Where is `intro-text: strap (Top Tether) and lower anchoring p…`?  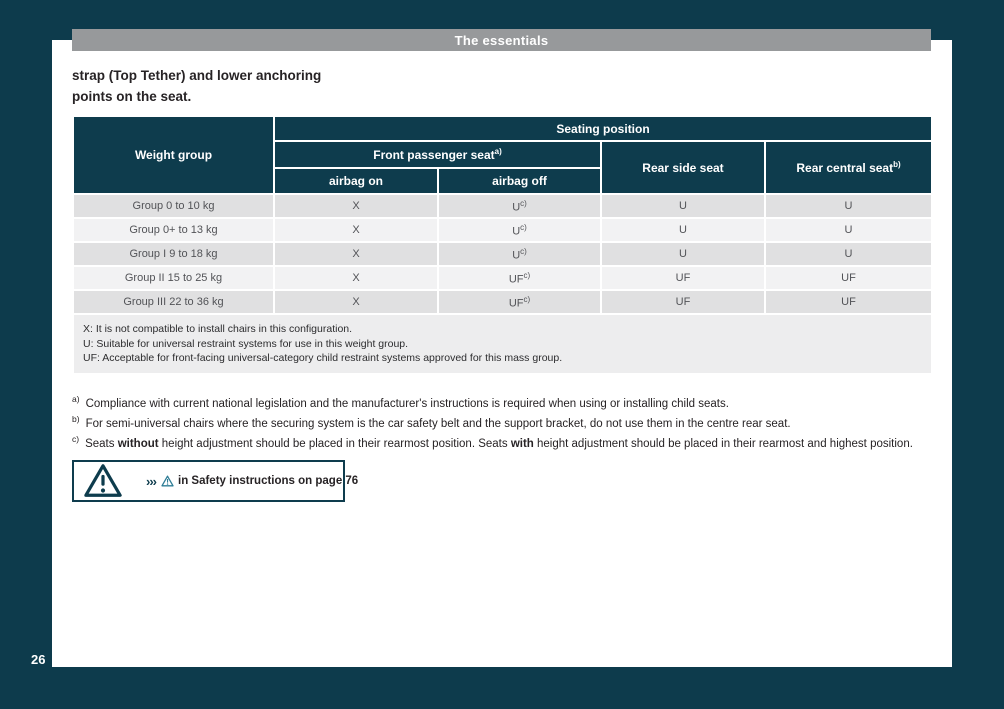 intro-text: strap (Top Tether) and lower anchoring p… is located at coordinates (196, 86).